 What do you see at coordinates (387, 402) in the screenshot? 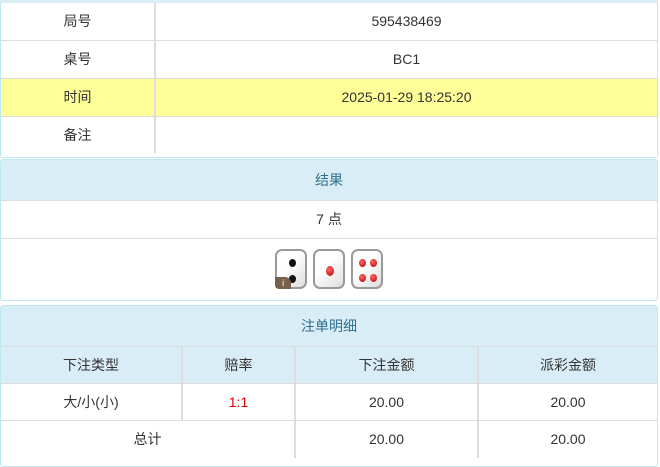
I see `bet-amount: 20.00` at bounding box center [387, 402].